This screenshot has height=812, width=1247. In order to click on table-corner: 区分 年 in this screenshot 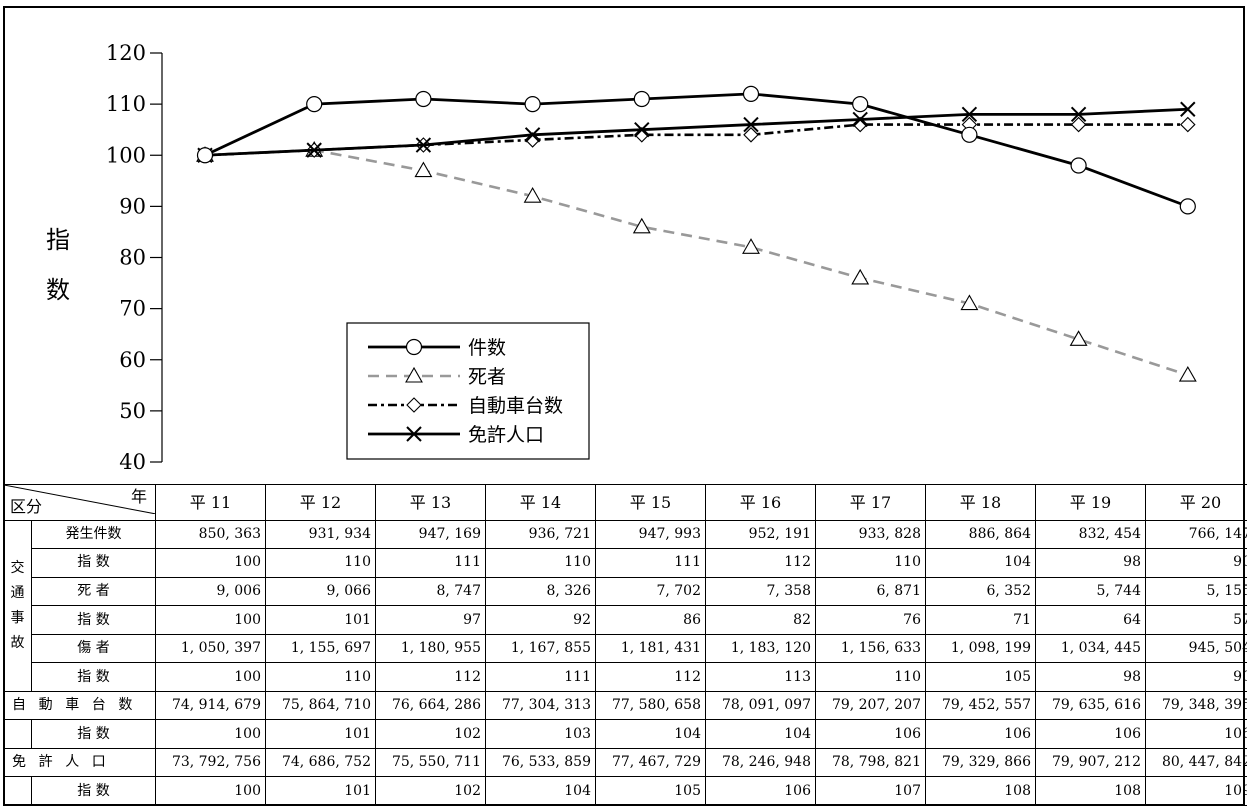, I will do `click(79, 502)`.